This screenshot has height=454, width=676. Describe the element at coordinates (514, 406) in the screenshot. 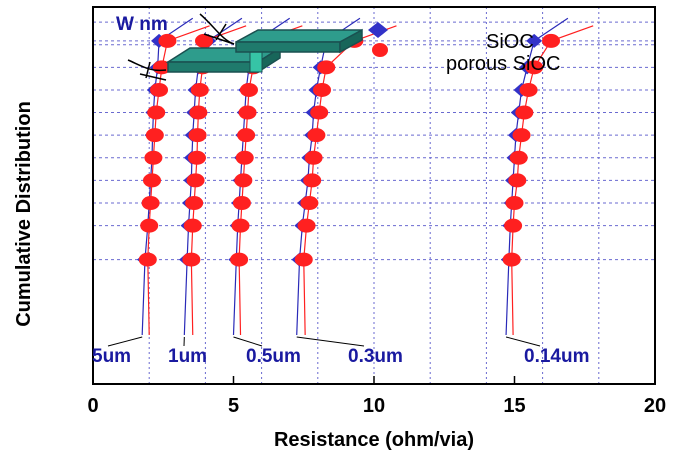

I see `x-tick-label: 15` at that location.